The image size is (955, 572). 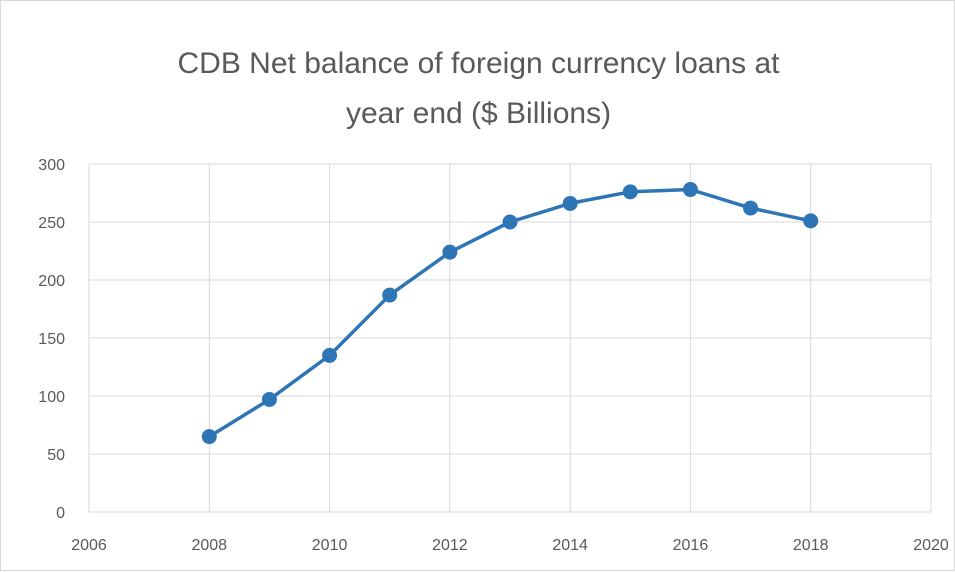 What do you see at coordinates (931, 545) in the screenshot?
I see `x-tick-label: 2020` at bounding box center [931, 545].